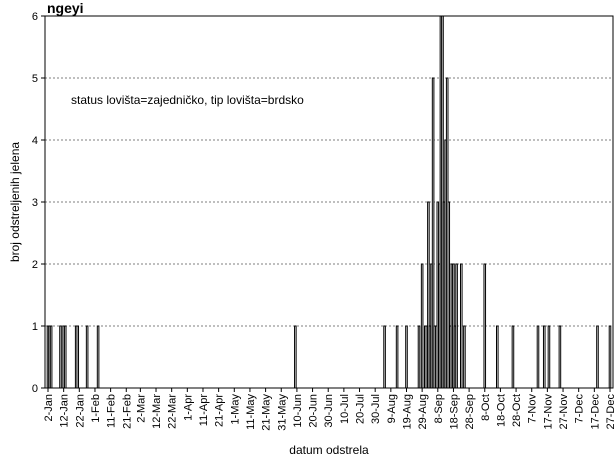  What do you see at coordinates (314, 411) in the screenshot?
I see `x-tick-label: 20-Jun` at bounding box center [314, 411].